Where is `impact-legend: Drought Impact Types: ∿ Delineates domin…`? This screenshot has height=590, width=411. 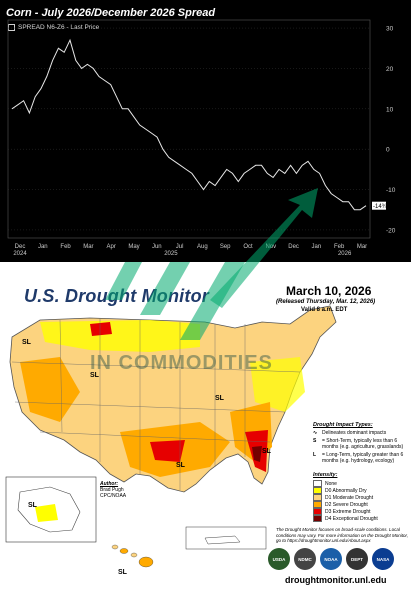 impact-legend: Drought Impact Types: ∿ Delineates domin… is located at coordinates (360, 443).